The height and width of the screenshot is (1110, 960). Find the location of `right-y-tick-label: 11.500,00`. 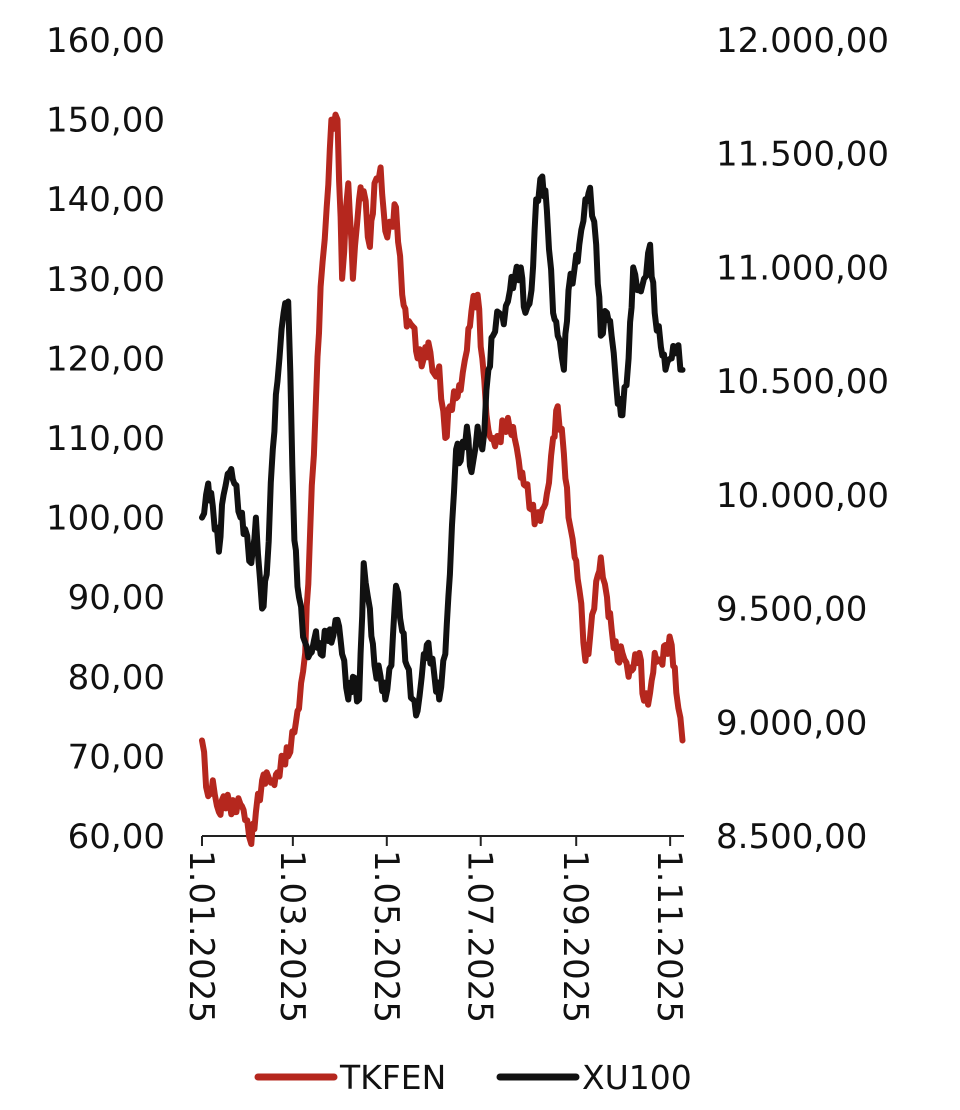

right-y-tick-label: 11.500,00 is located at coordinates (802, 155).